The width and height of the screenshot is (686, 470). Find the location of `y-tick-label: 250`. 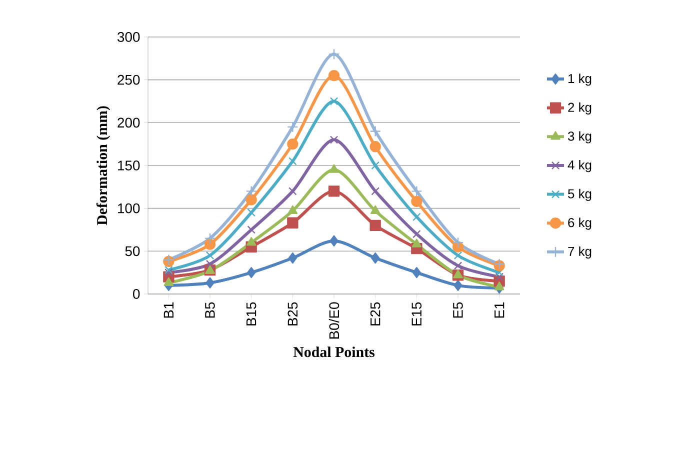

y-tick-label: 250 is located at coordinates (129, 79).